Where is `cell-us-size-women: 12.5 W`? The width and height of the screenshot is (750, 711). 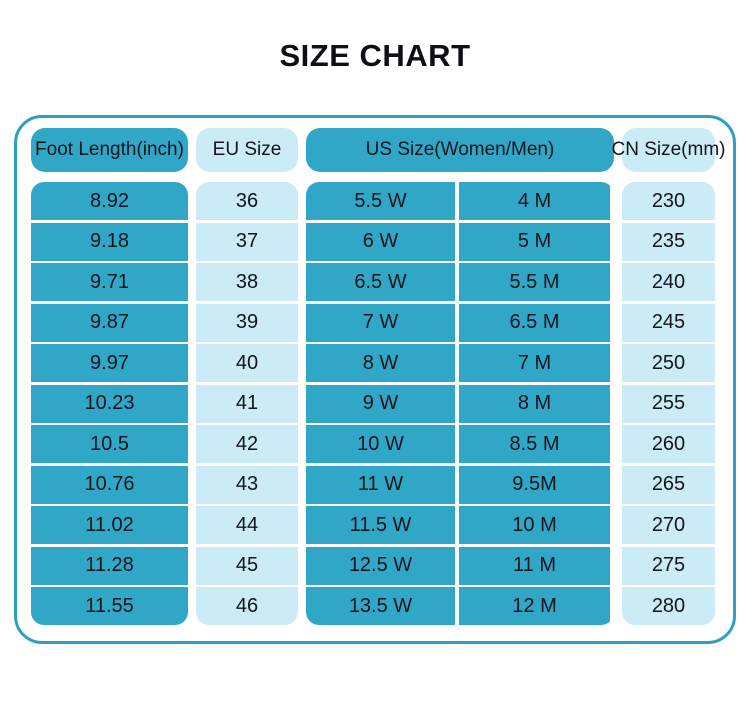
cell-us-size-women: 12.5 W is located at coordinates (380, 565).